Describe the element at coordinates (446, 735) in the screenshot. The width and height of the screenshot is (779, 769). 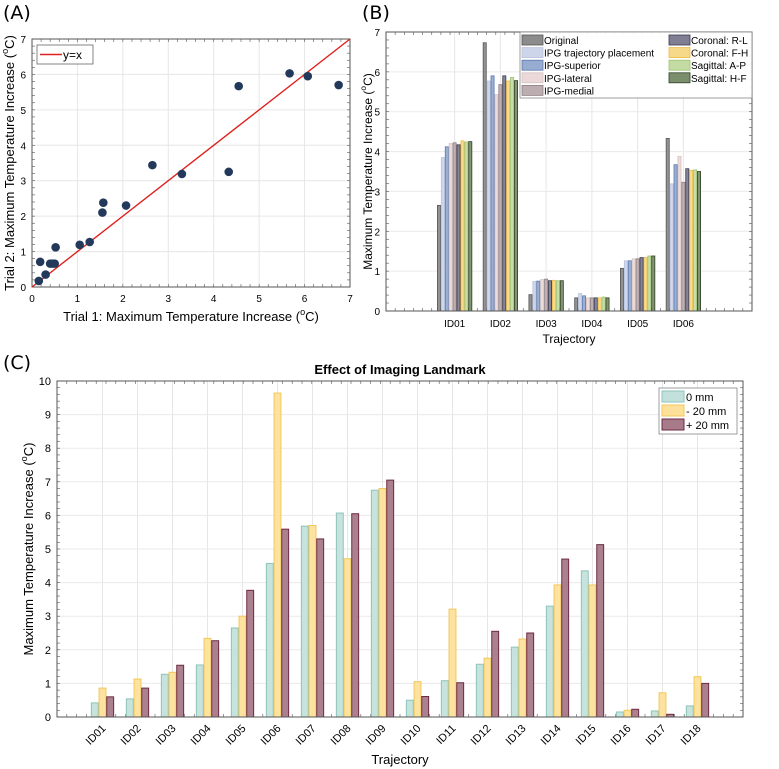
I see `chart-c-x-tick-label: ID11` at that location.